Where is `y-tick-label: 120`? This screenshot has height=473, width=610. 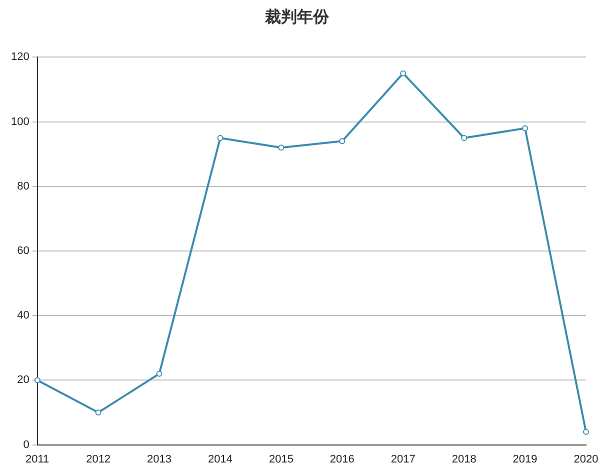 y-tick-label: 120 is located at coordinates (20, 57).